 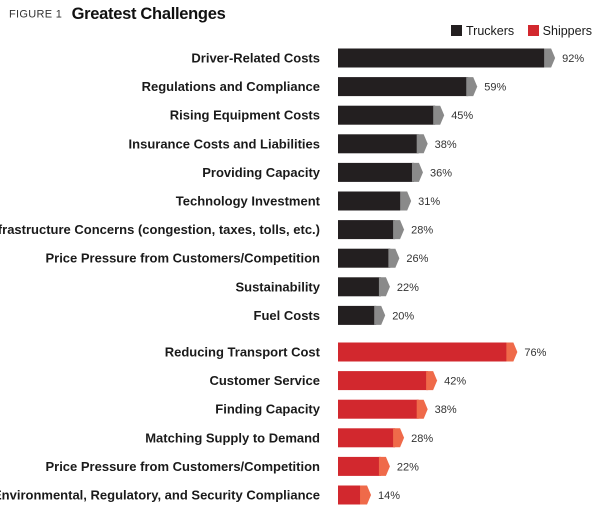 I want to click on category-label-truckers-0: Driver-Related Costs, so click(x=255, y=58).